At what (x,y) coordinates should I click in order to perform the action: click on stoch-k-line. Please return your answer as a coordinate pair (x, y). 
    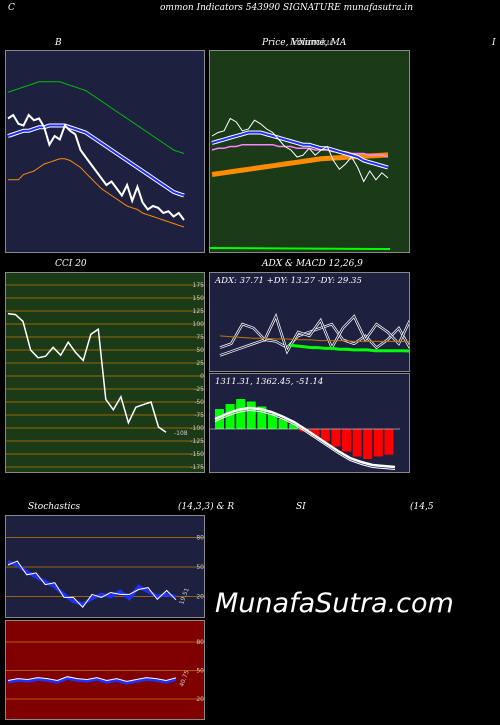
    Looking at the image, I should click on (92, 583).